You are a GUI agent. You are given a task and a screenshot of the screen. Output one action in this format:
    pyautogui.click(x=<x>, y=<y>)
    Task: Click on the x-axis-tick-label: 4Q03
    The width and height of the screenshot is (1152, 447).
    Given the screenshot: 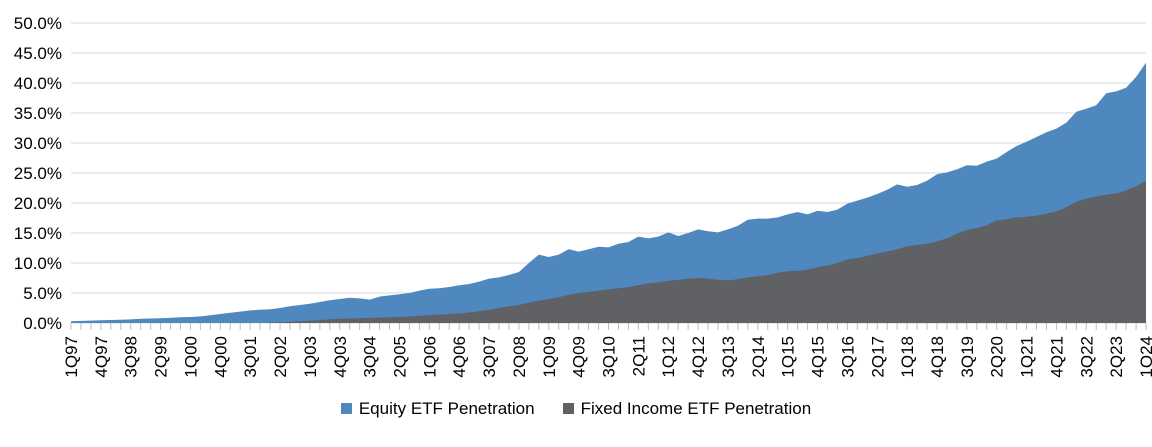 What is the action you would take?
    pyautogui.click(x=340, y=357)
    